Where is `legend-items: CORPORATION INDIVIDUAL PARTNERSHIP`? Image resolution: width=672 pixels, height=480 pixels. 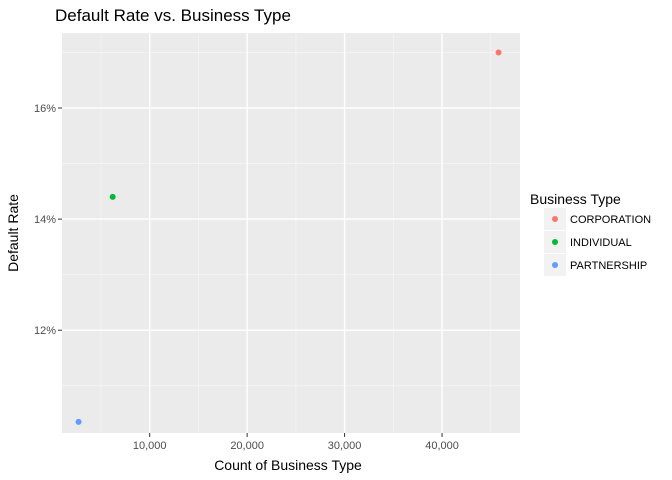 legend-items: CORPORATION INDIVIDUAL PARTNERSHIP is located at coordinates (597, 242).